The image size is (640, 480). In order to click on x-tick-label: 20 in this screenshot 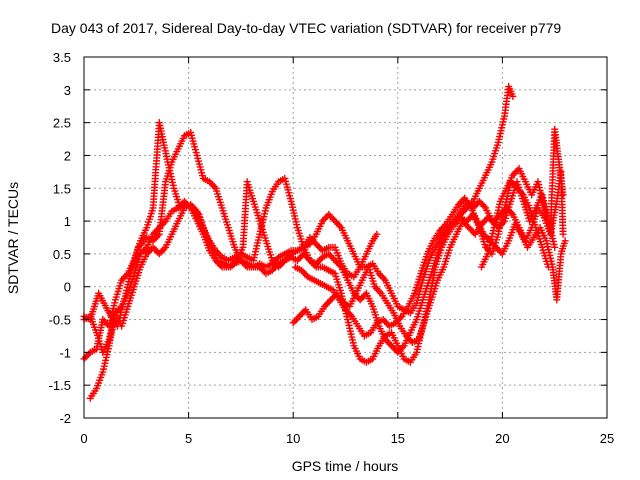, I will do `click(502, 438)`.